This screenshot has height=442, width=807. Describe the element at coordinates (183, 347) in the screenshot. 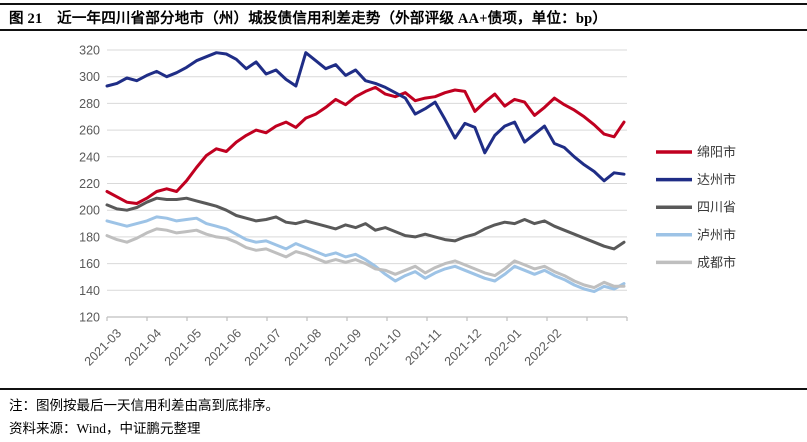

I see `x-tick-label: 2021-05` at that location.